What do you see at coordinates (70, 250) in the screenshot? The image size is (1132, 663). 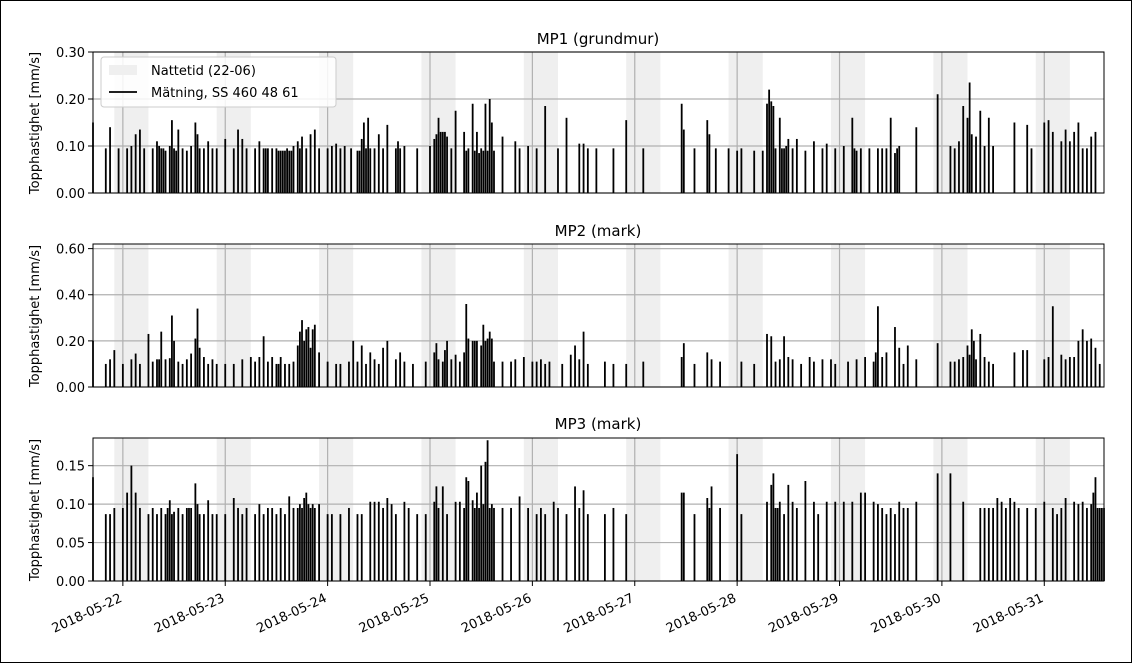 I see `y-tick-label: 0.60` at bounding box center [70, 250].